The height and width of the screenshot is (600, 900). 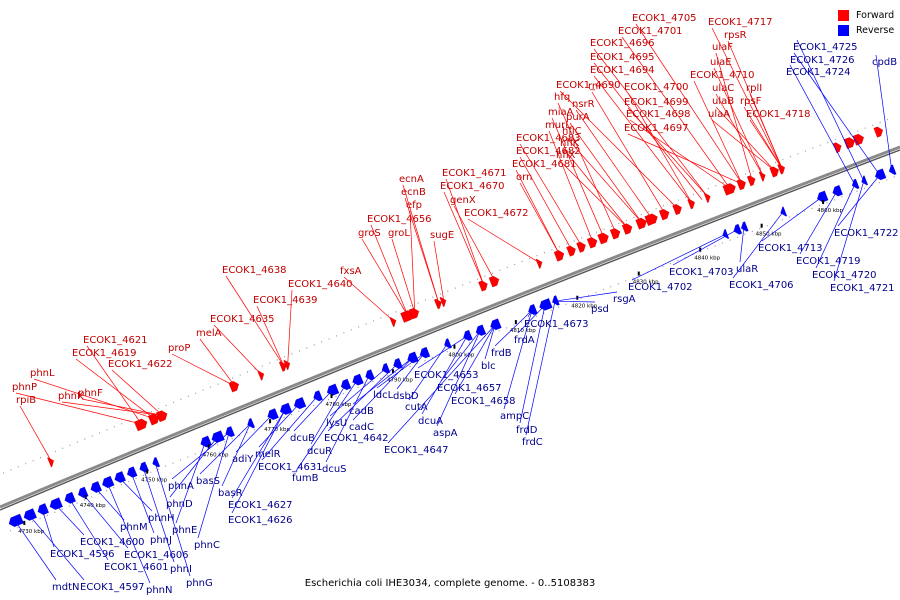 What do you see at coordinates (209, 333) in the screenshot?
I see `forward-label-melA: melA` at bounding box center [209, 333].